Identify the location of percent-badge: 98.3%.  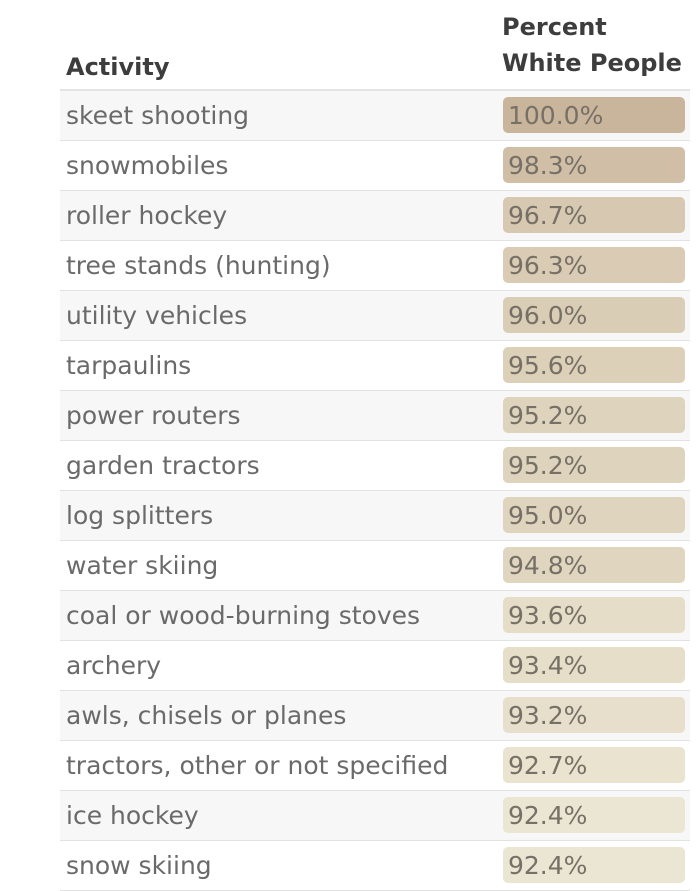
(594, 165).